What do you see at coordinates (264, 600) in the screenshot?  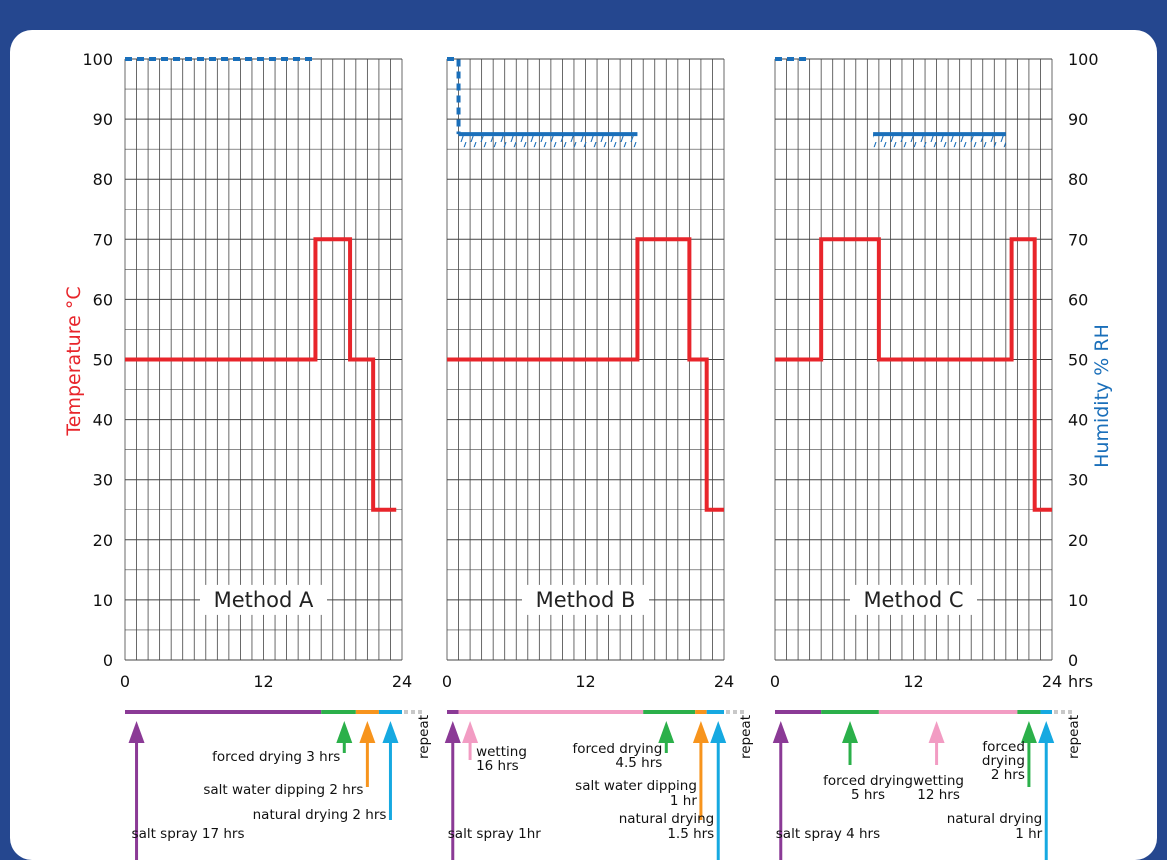 I see `method-label: Method A` at bounding box center [264, 600].